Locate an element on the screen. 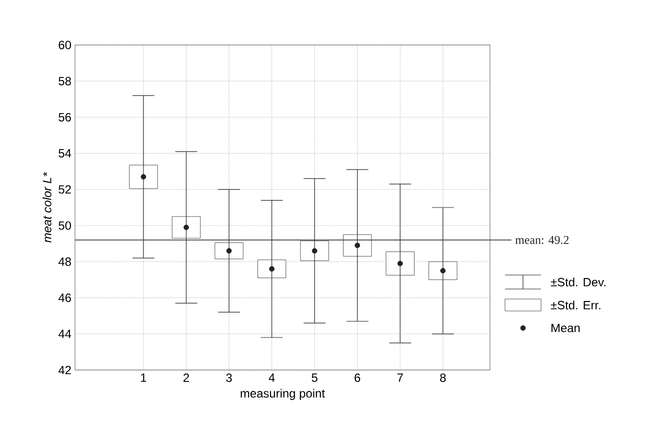 This screenshot has height=442, width=654. y-tick-label: 44 is located at coordinates (65, 334).